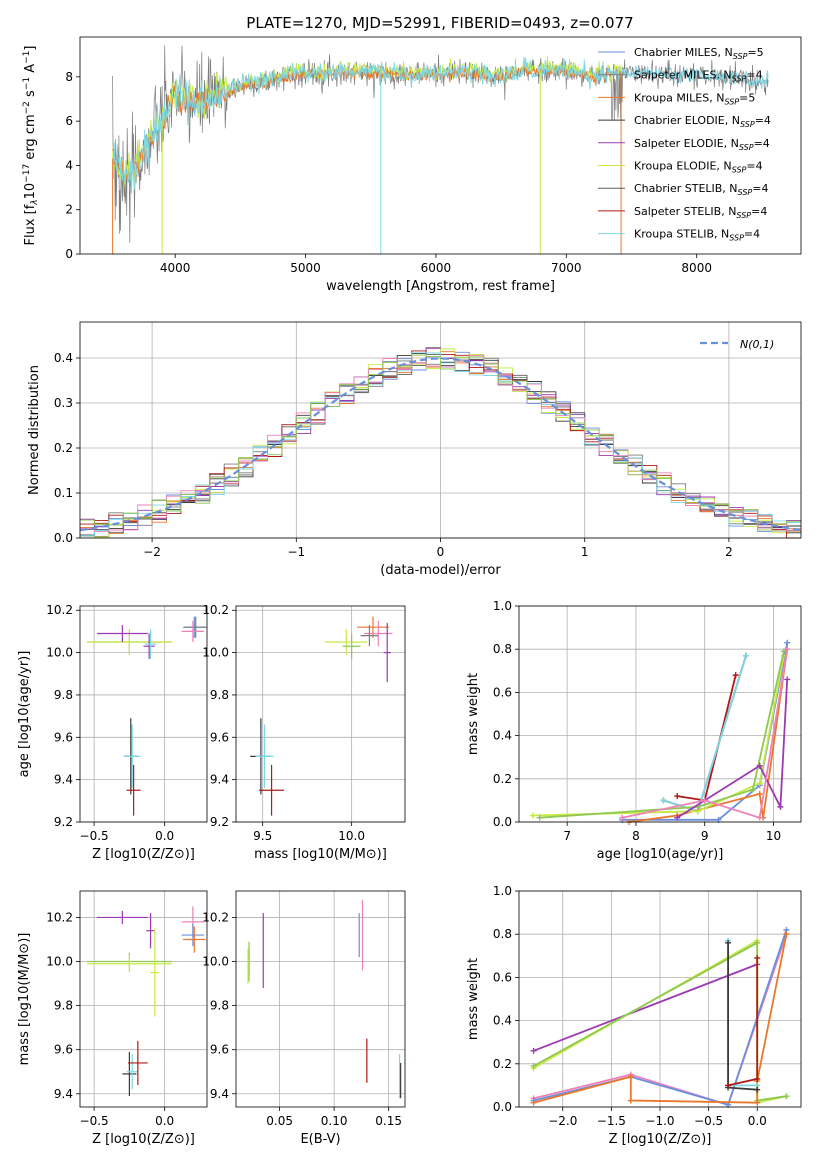  I want to click on y-tick-label: 0.6, so click(502, 692).